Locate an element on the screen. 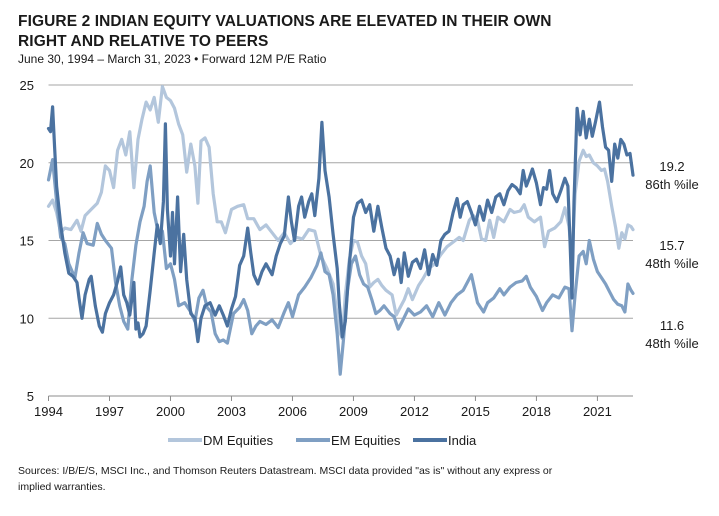  x-tick-label-2015: 2015 is located at coordinates (475, 411).